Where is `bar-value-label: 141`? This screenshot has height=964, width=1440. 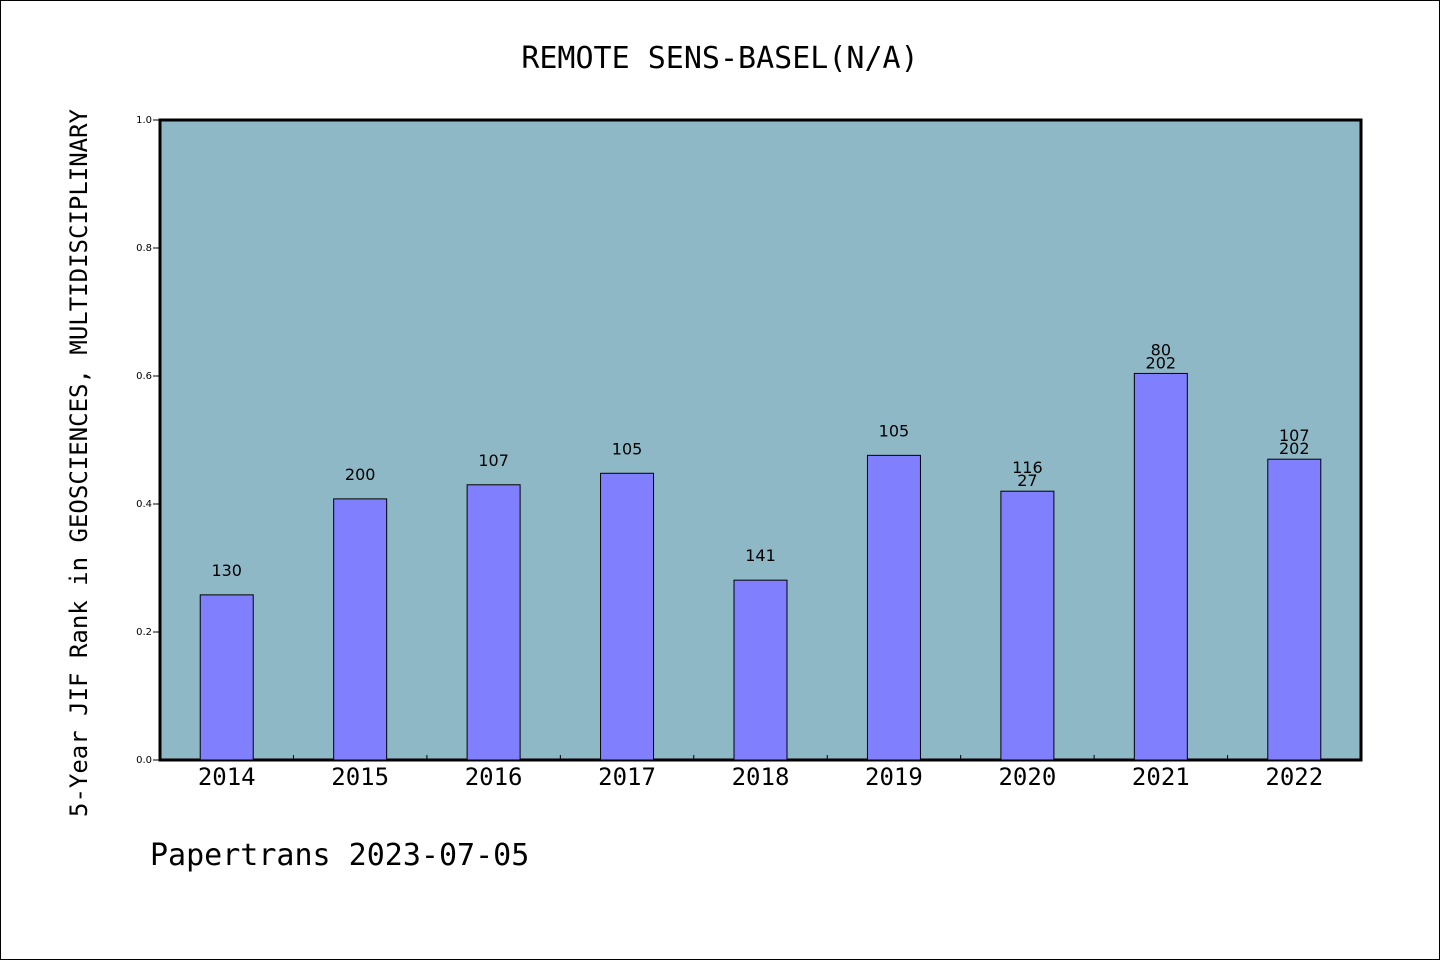 bar-value-label: 141 is located at coordinates (760, 555).